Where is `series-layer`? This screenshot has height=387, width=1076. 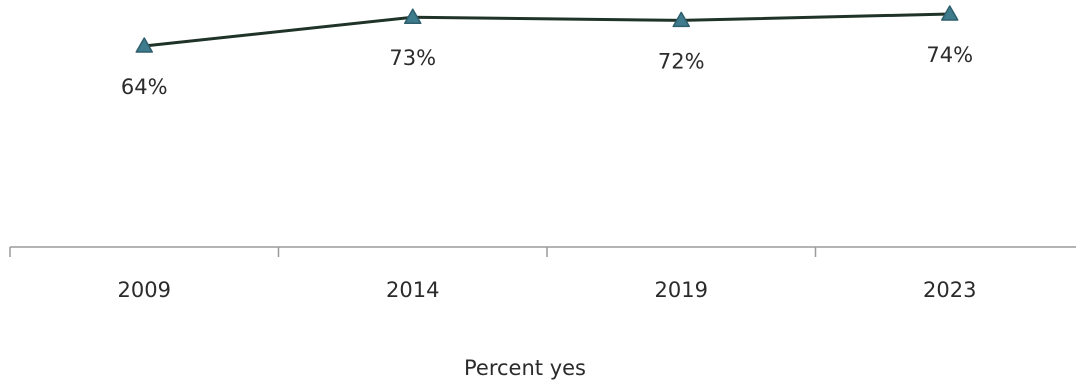
series-layer is located at coordinates (547, 29).